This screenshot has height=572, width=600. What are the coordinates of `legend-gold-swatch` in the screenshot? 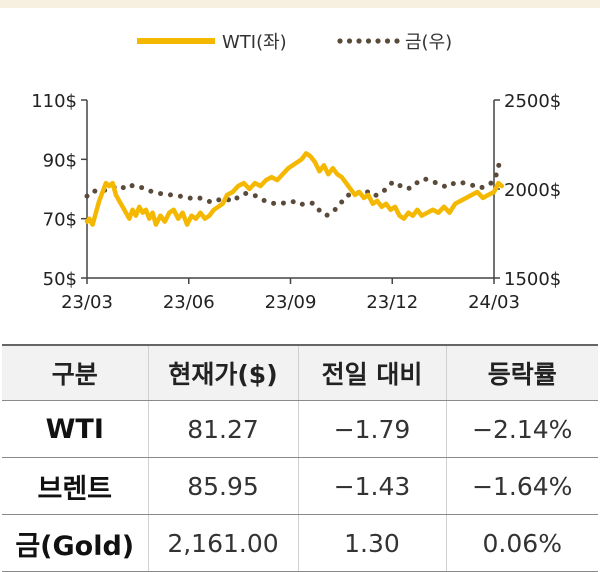 It's located at (368, 41).